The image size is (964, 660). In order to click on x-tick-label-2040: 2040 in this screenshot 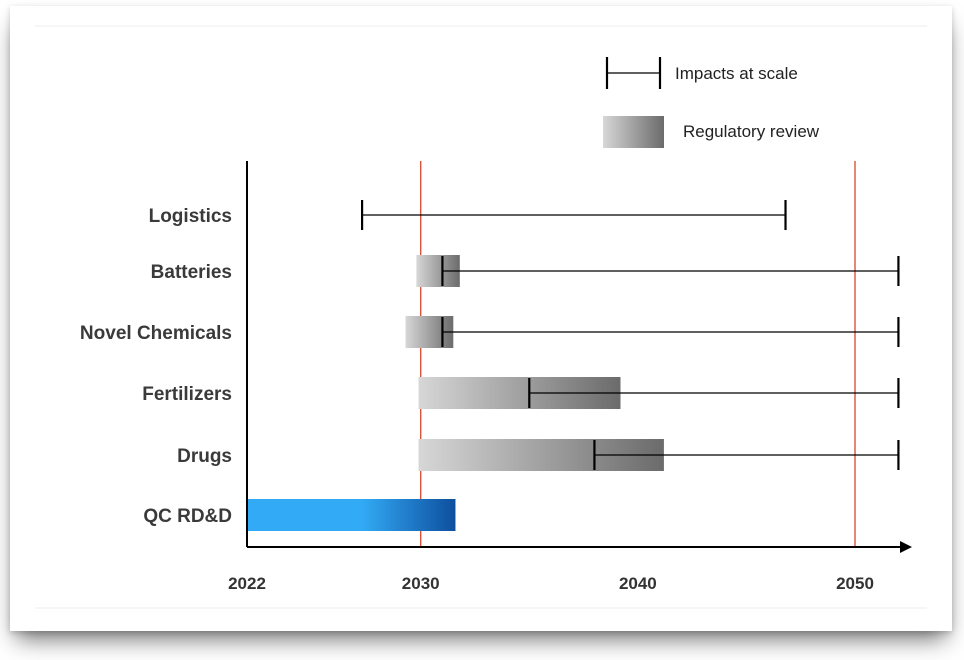, I will do `click(638, 583)`.